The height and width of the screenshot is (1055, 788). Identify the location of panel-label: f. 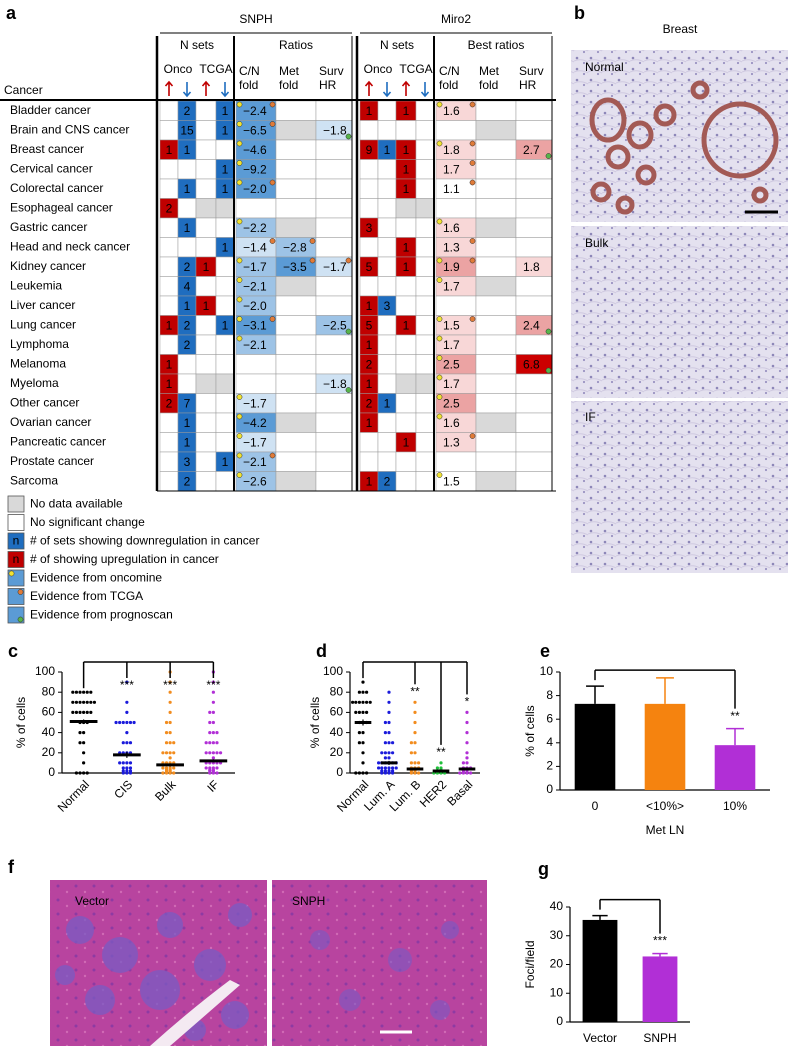
(11, 867).